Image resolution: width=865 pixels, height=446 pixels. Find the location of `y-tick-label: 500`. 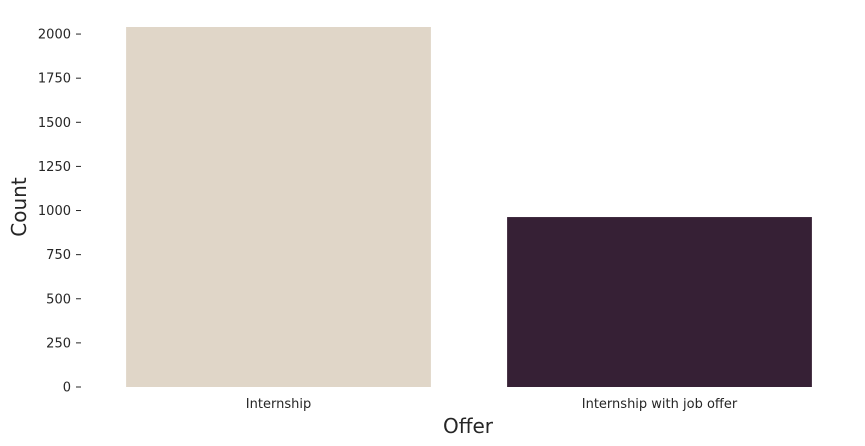

y-tick-label: 500 is located at coordinates (58, 299).